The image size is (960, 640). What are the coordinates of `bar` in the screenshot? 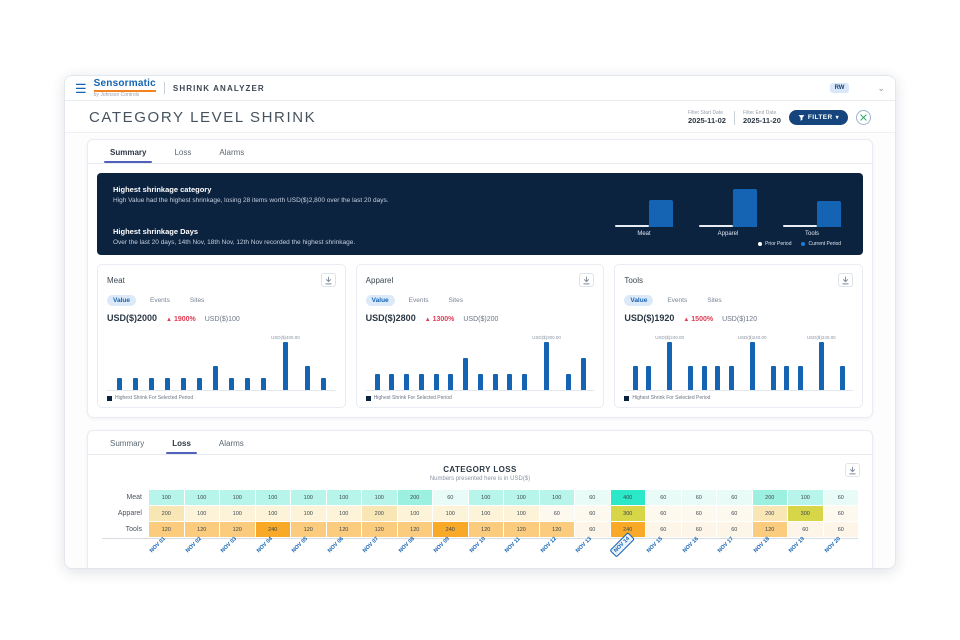 It's located at (635, 378).